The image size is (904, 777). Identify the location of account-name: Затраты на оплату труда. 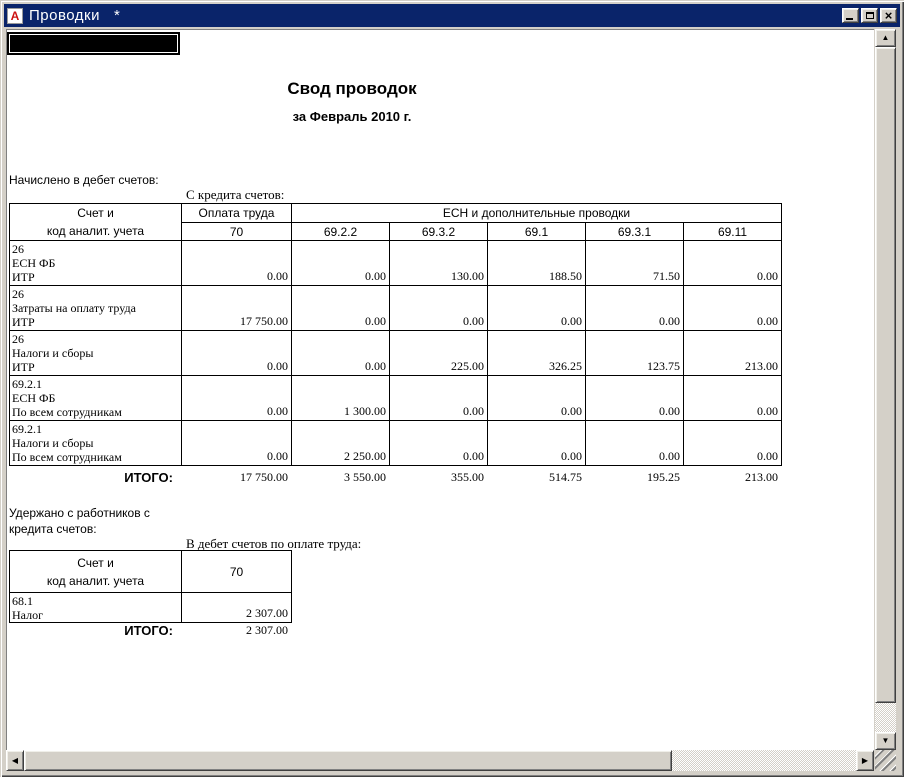
(74, 308).